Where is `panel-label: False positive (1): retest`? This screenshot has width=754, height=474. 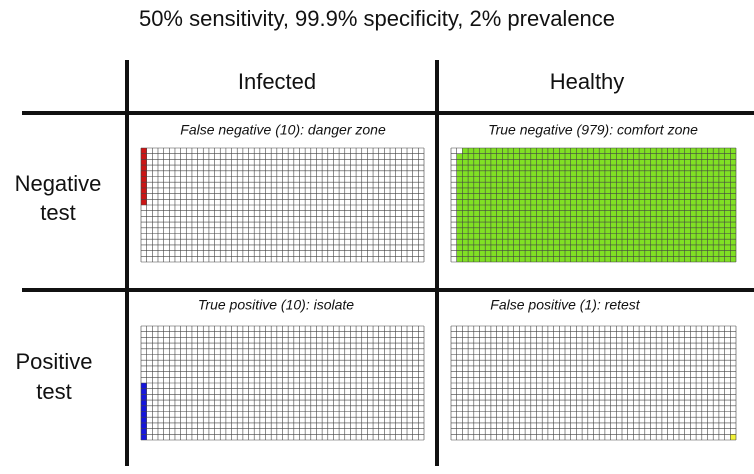
panel-label: False positive (1): retest is located at coordinates (565, 305).